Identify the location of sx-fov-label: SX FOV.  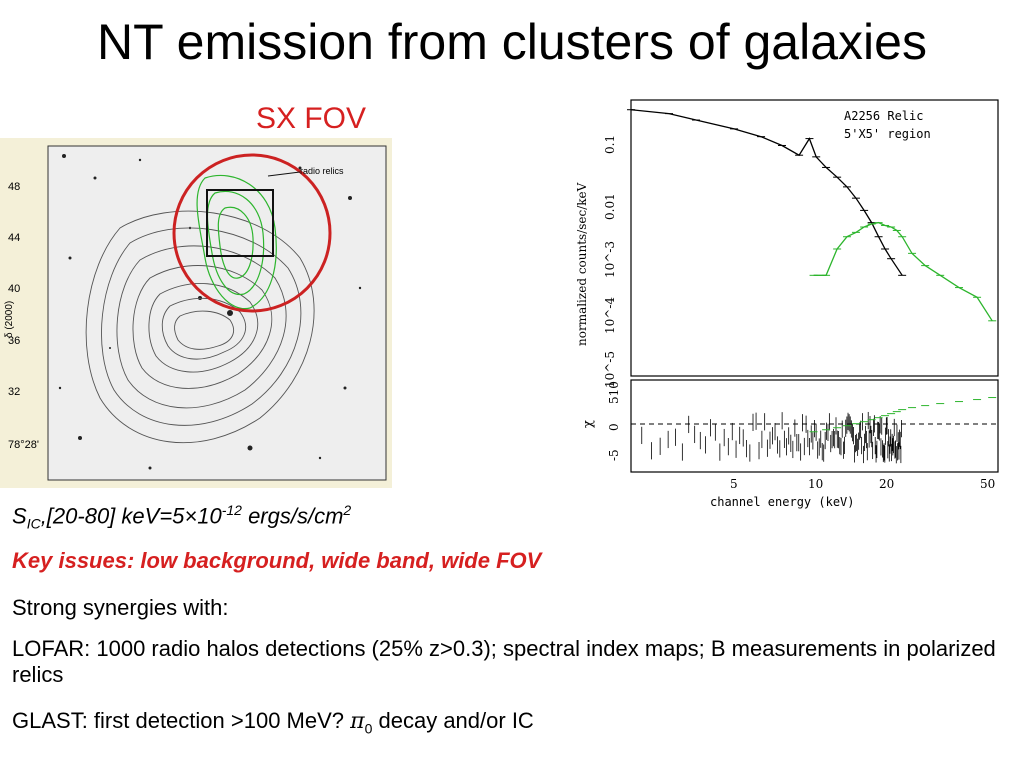
(311, 118).